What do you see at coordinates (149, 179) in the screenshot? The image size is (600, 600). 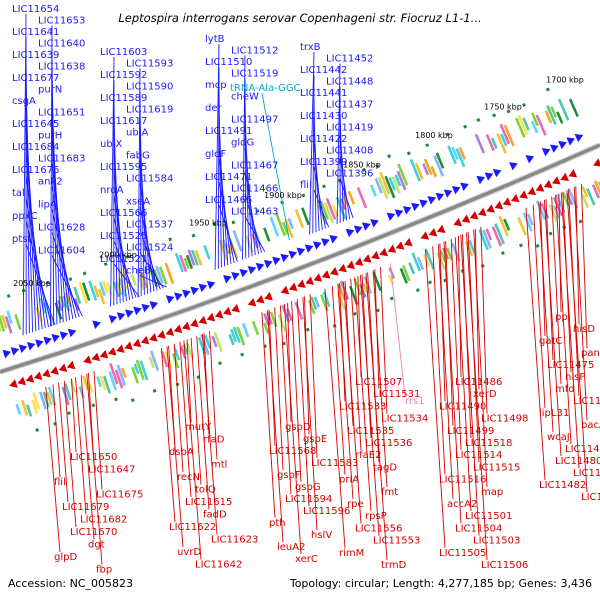 I see `gene-label-lic11584: LIC11584` at bounding box center [149, 179].